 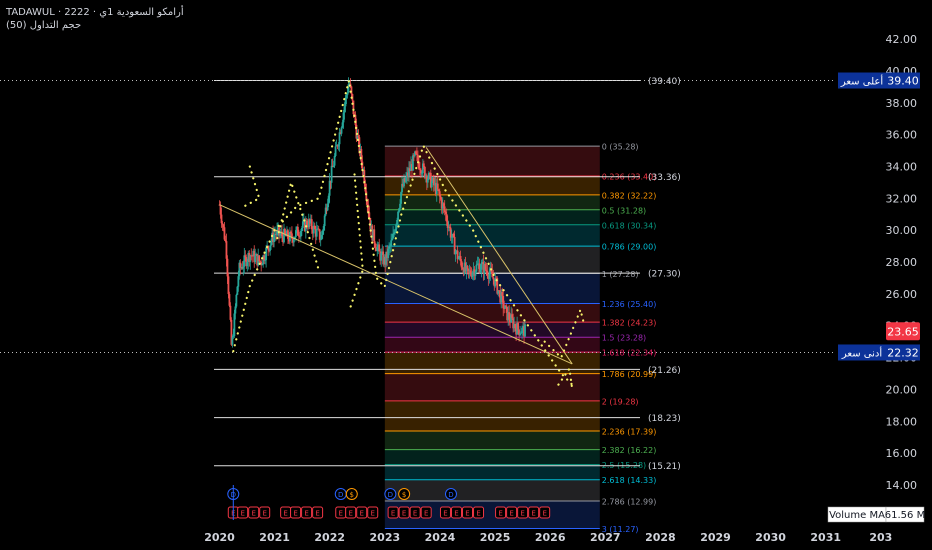 What do you see at coordinates (629, 431) in the screenshot?
I see `fib-level-label: 2.236 (17.39)` at bounding box center [629, 431].